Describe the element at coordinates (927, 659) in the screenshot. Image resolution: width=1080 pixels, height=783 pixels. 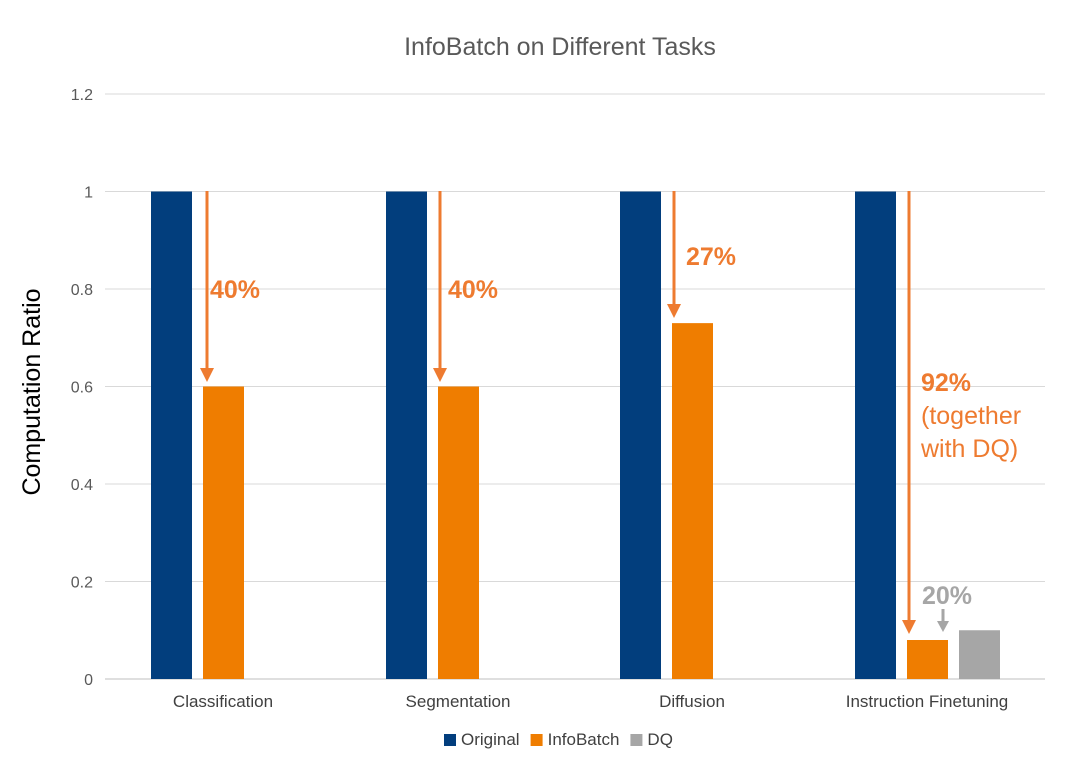
I see `bar-infobatch-instruction-finetuning` at that location.